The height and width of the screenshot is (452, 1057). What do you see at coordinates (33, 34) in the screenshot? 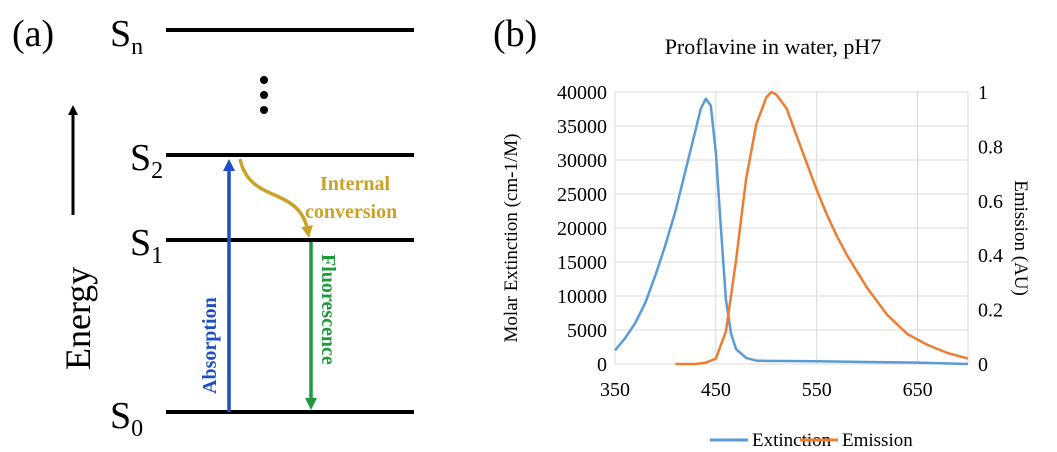
I see `panel-a-label: (a)` at bounding box center [33, 34].